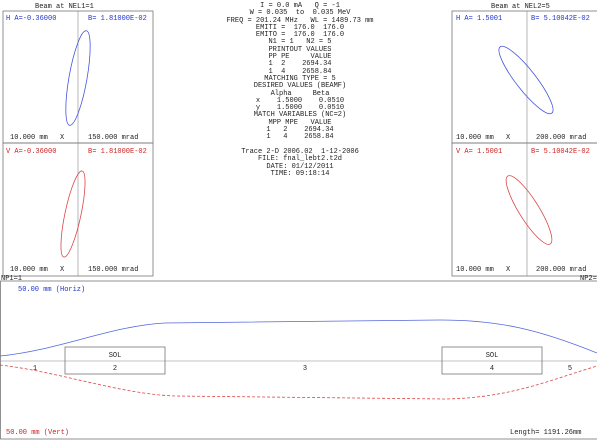  I want to click on element-label: 1, so click(35, 369).